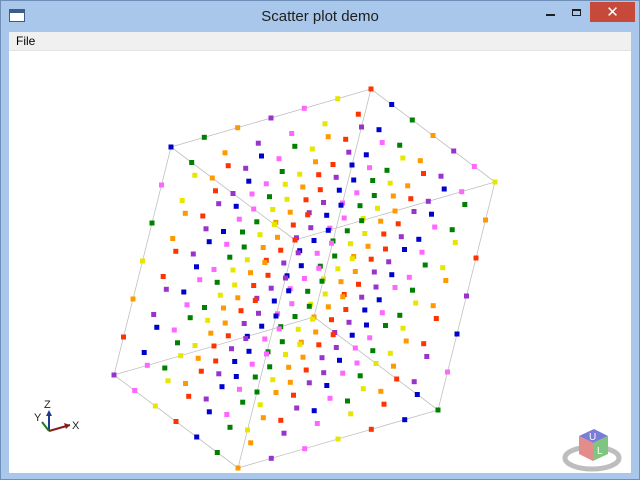 The image size is (640, 480). What do you see at coordinates (576, 12) in the screenshot?
I see `maximize-button` at bounding box center [576, 12].